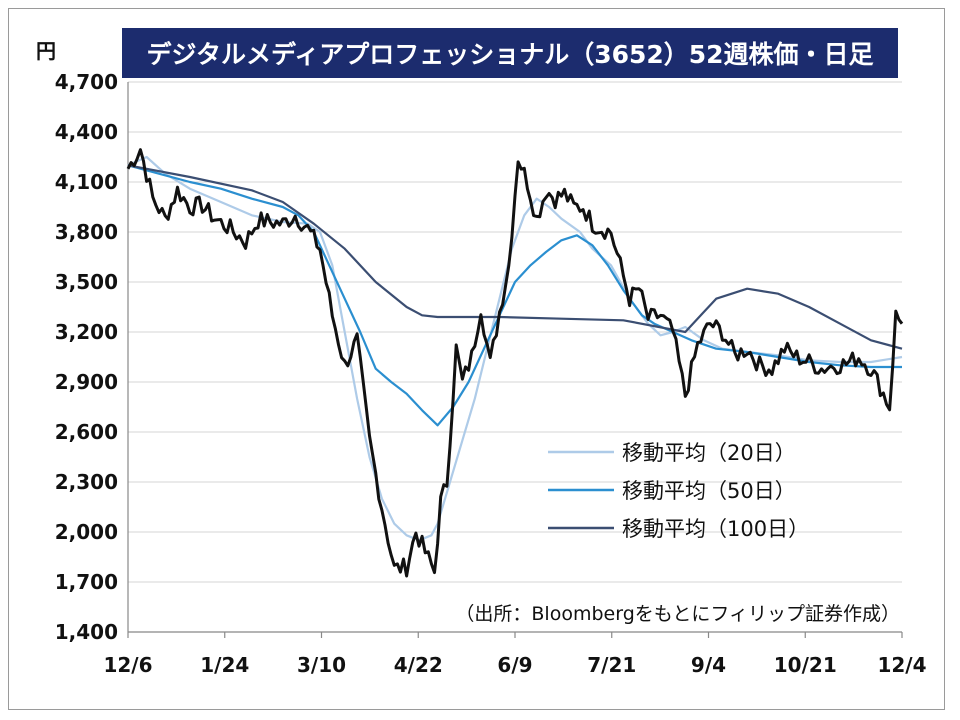 This screenshot has height=720, width=960. Describe the element at coordinates (86, 232) in the screenshot. I see `y-tick-label: 3,800` at that location.